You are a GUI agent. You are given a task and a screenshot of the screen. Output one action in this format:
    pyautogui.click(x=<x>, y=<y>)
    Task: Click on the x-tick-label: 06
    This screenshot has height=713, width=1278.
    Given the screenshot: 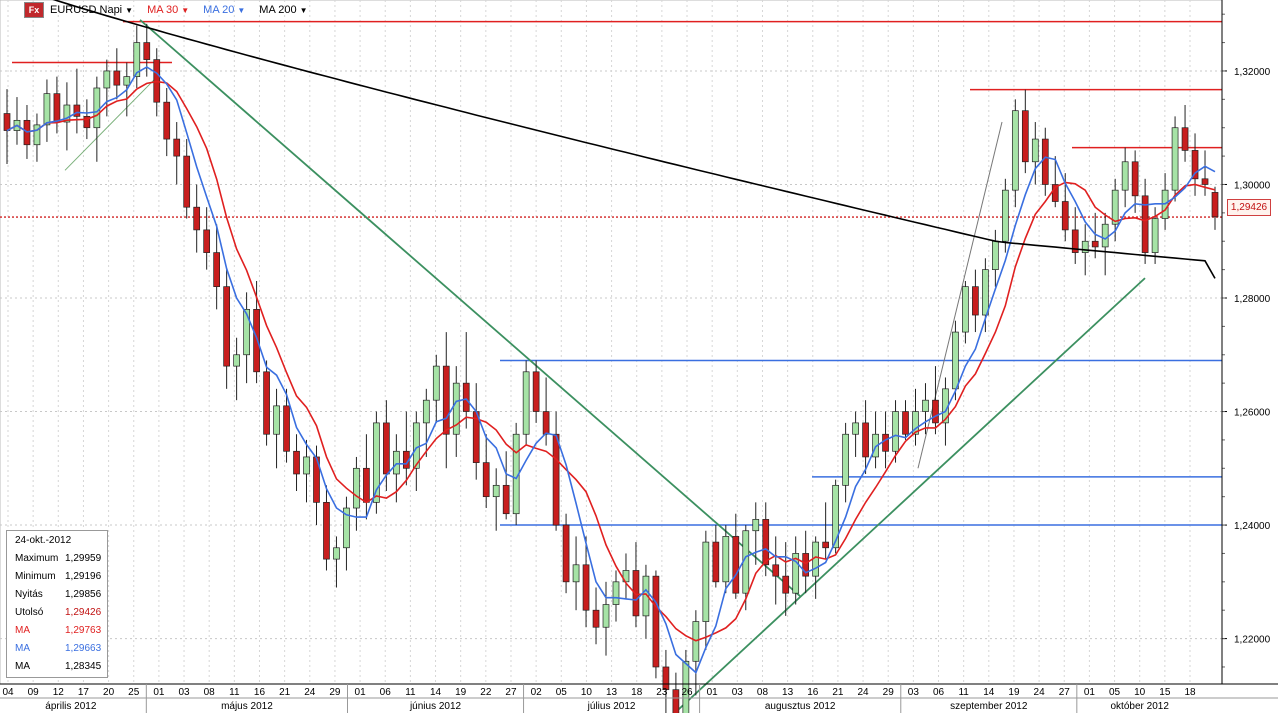 What is the action you would take?
    pyautogui.click(x=939, y=692)
    